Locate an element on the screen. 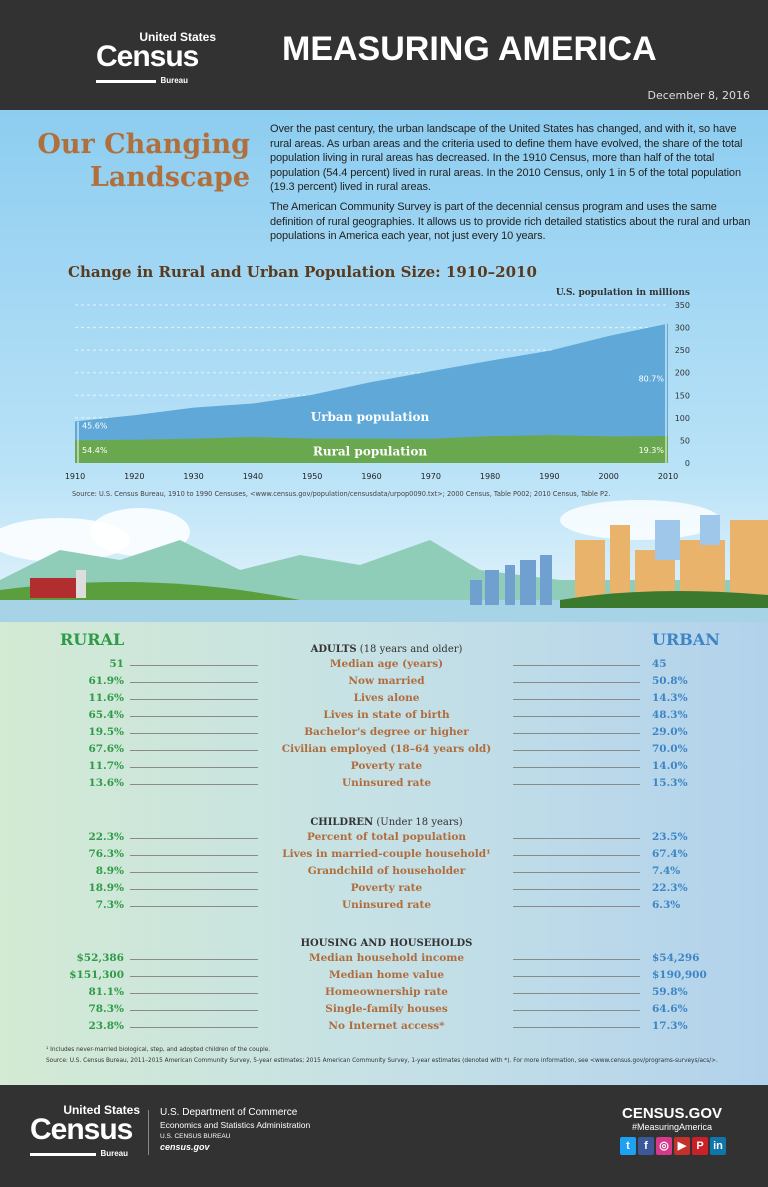 The width and height of the screenshot is (768, 1187). urban-value: 22.3% is located at coordinates (670, 888).